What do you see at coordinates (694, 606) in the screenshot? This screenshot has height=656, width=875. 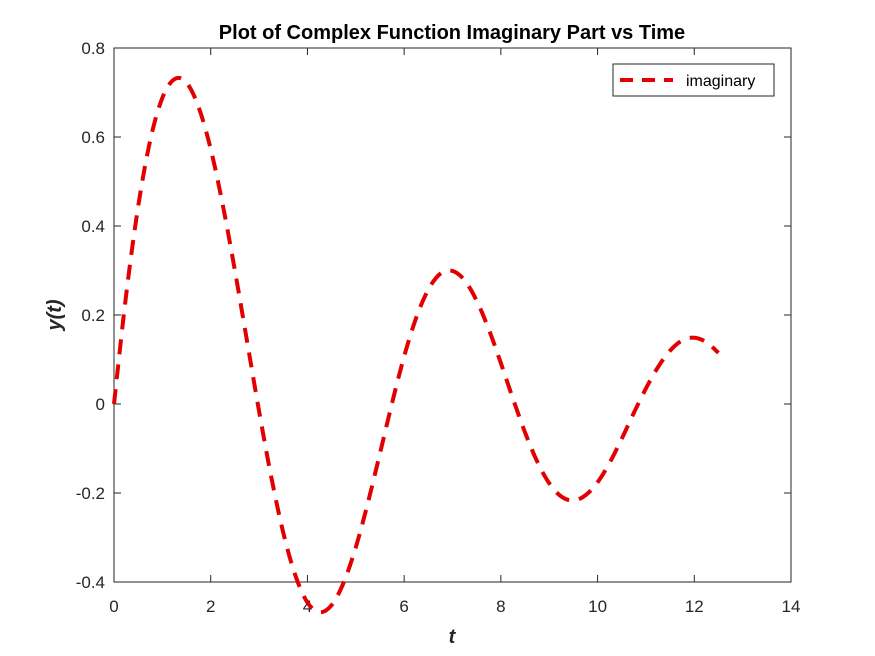 I see `x-tick-label: 12` at bounding box center [694, 606].